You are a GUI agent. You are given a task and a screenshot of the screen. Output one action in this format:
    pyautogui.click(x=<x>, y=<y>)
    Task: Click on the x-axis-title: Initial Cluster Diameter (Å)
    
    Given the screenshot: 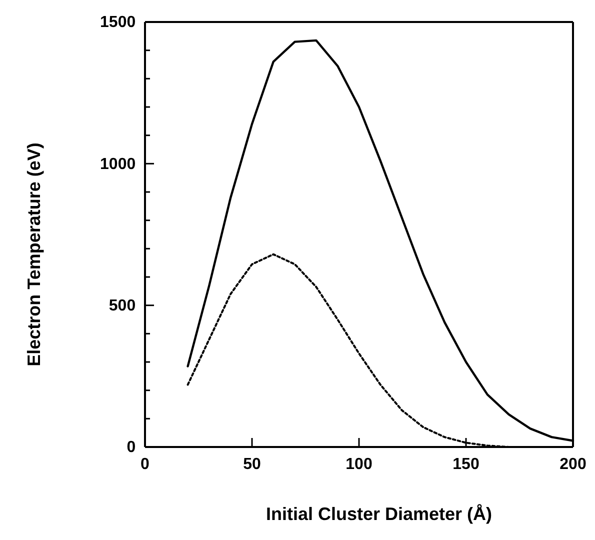 What is the action you would take?
    pyautogui.click(x=379, y=514)
    